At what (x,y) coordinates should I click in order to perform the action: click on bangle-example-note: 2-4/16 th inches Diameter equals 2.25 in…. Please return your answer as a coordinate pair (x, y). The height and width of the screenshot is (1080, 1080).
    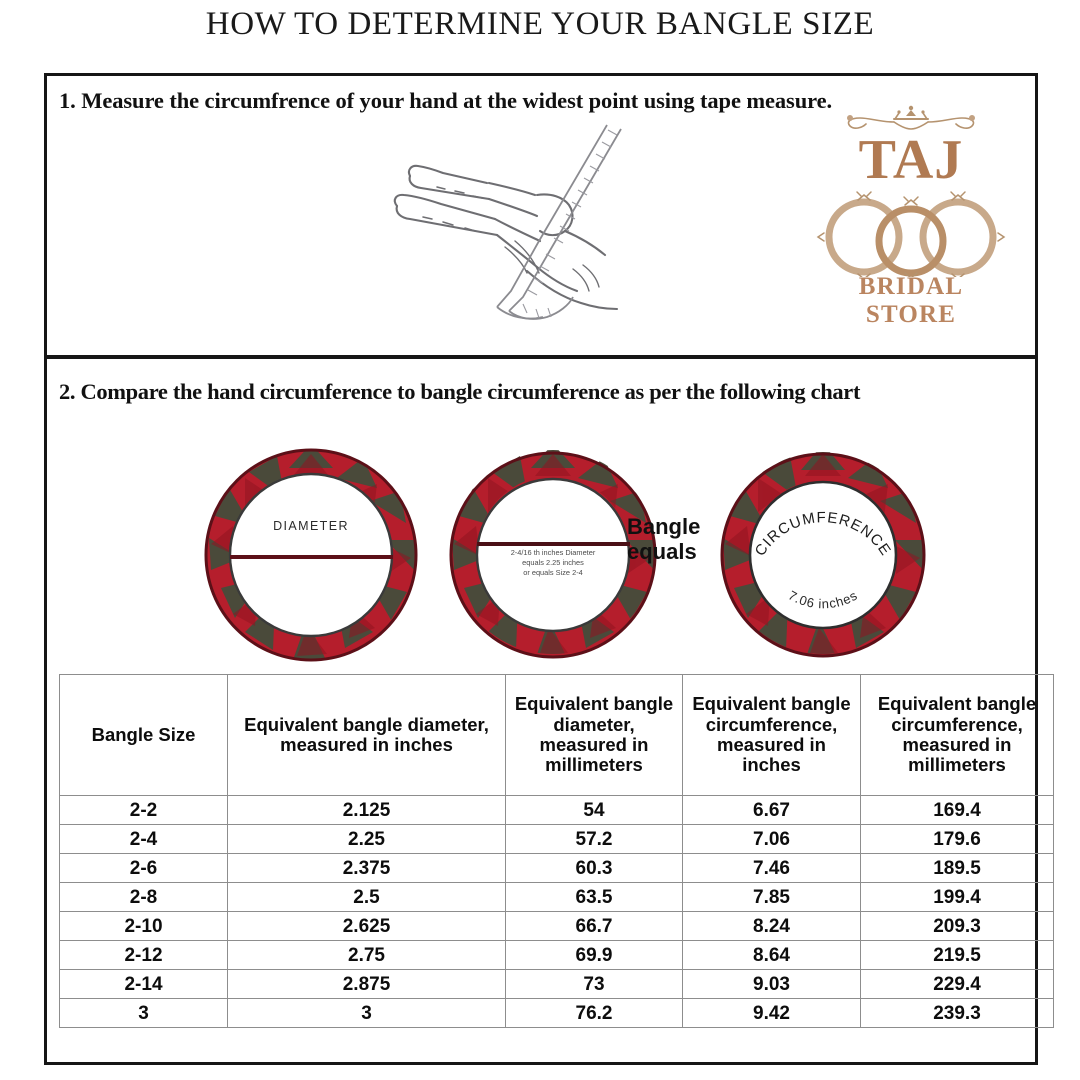
    Looking at the image, I should click on (553, 562).